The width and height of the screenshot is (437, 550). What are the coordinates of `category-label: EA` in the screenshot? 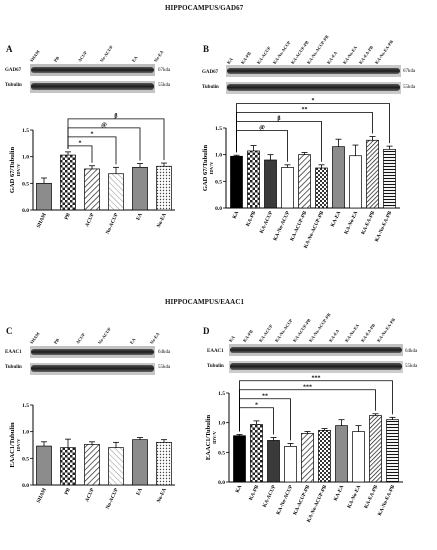 It's located at (139, 491).